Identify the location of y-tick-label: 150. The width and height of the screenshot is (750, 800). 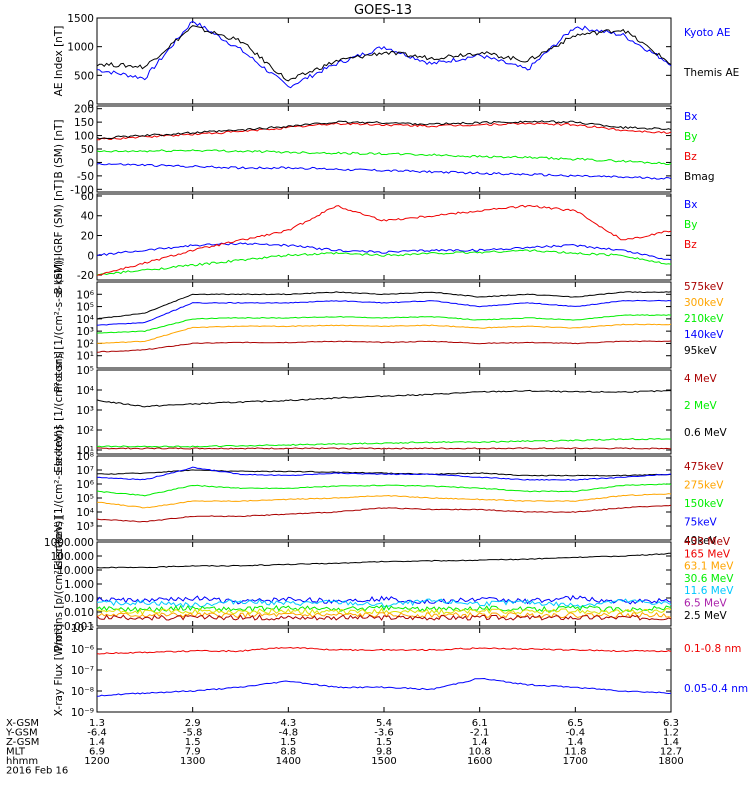
(84, 123).